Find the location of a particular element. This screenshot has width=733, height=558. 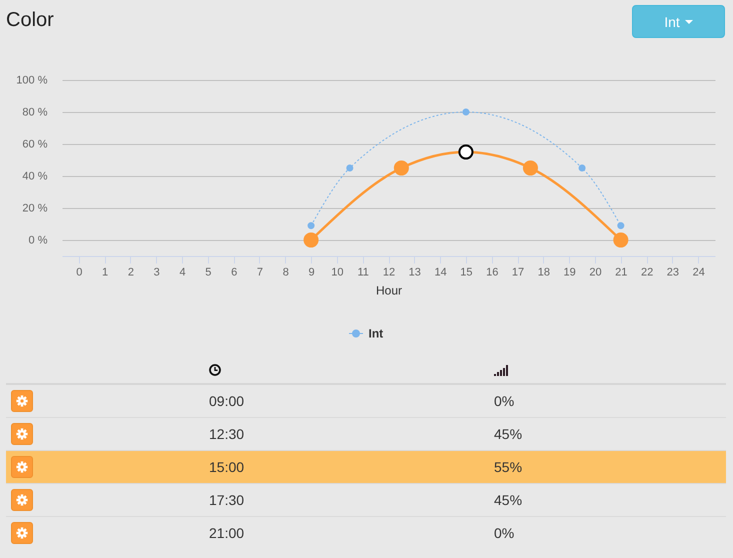

category-label: 12:30 is located at coordinates (227, 434).